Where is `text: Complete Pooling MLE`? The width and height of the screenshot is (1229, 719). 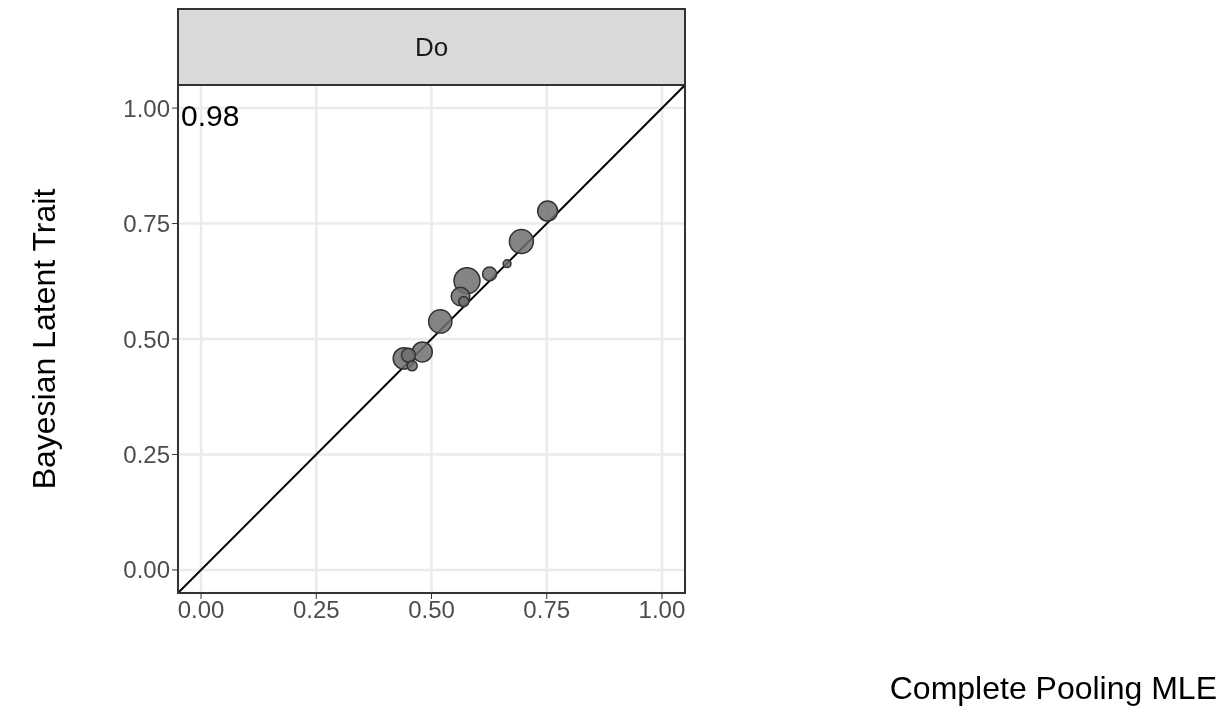 text: Complete Pooling MLE is located at coordinates (1053, 688).